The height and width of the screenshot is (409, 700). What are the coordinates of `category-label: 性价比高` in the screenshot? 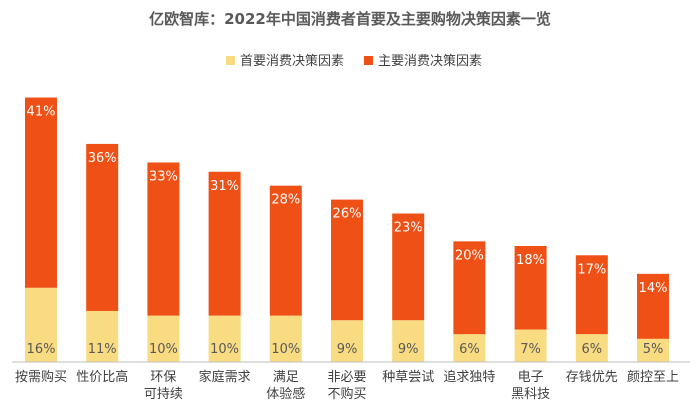 It's located at (102, 377).